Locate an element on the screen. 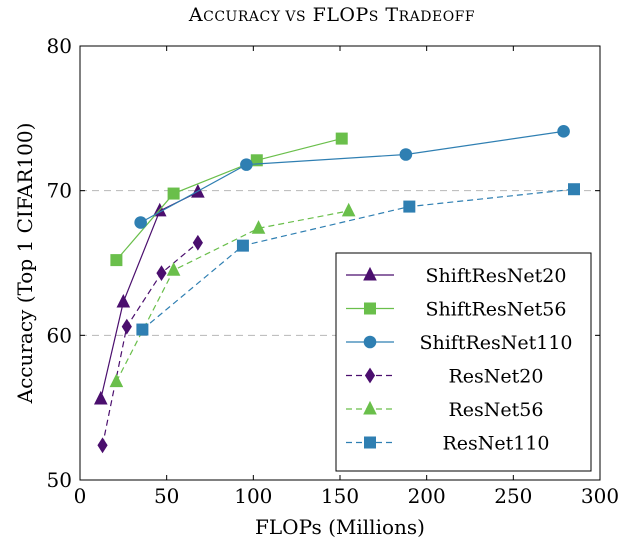  legend-marker-resnet110 is located at coordinates (370, 442).